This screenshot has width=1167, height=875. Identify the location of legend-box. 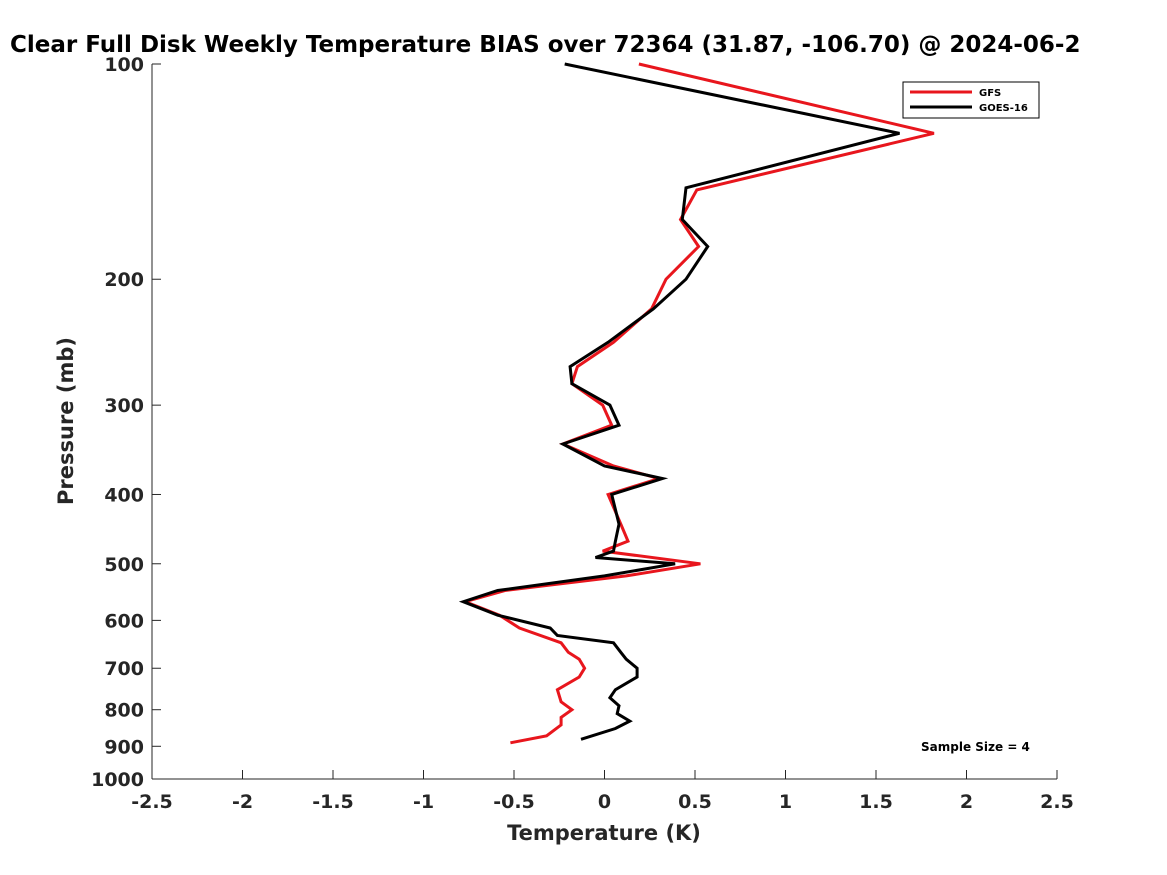
(971, 100).